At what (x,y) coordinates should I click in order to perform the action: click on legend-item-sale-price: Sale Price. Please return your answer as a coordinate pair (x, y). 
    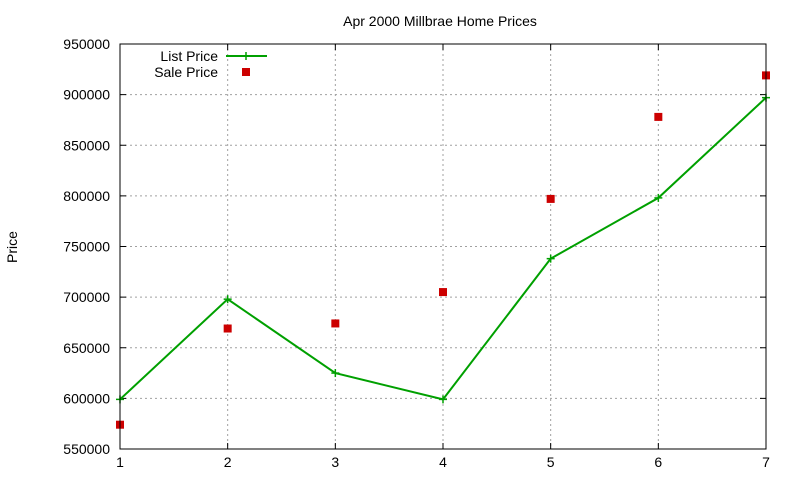
    Looking at the image, I should click on (202, 72).